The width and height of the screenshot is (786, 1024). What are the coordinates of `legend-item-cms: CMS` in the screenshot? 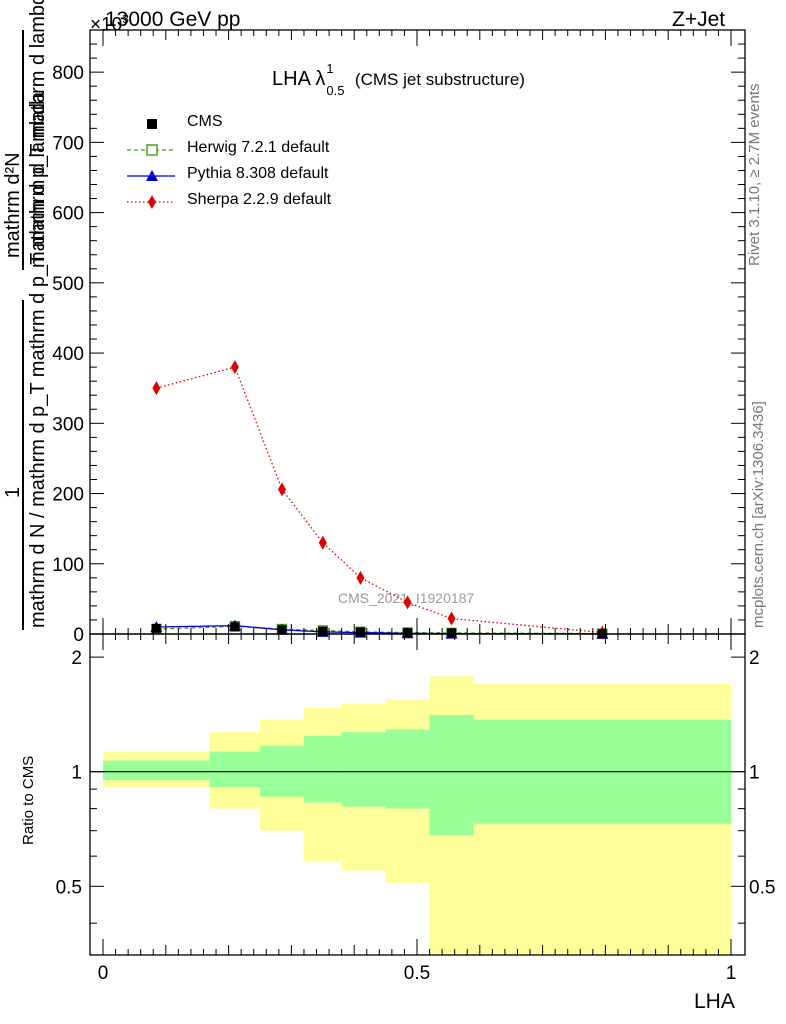 It's located at (255, 124).